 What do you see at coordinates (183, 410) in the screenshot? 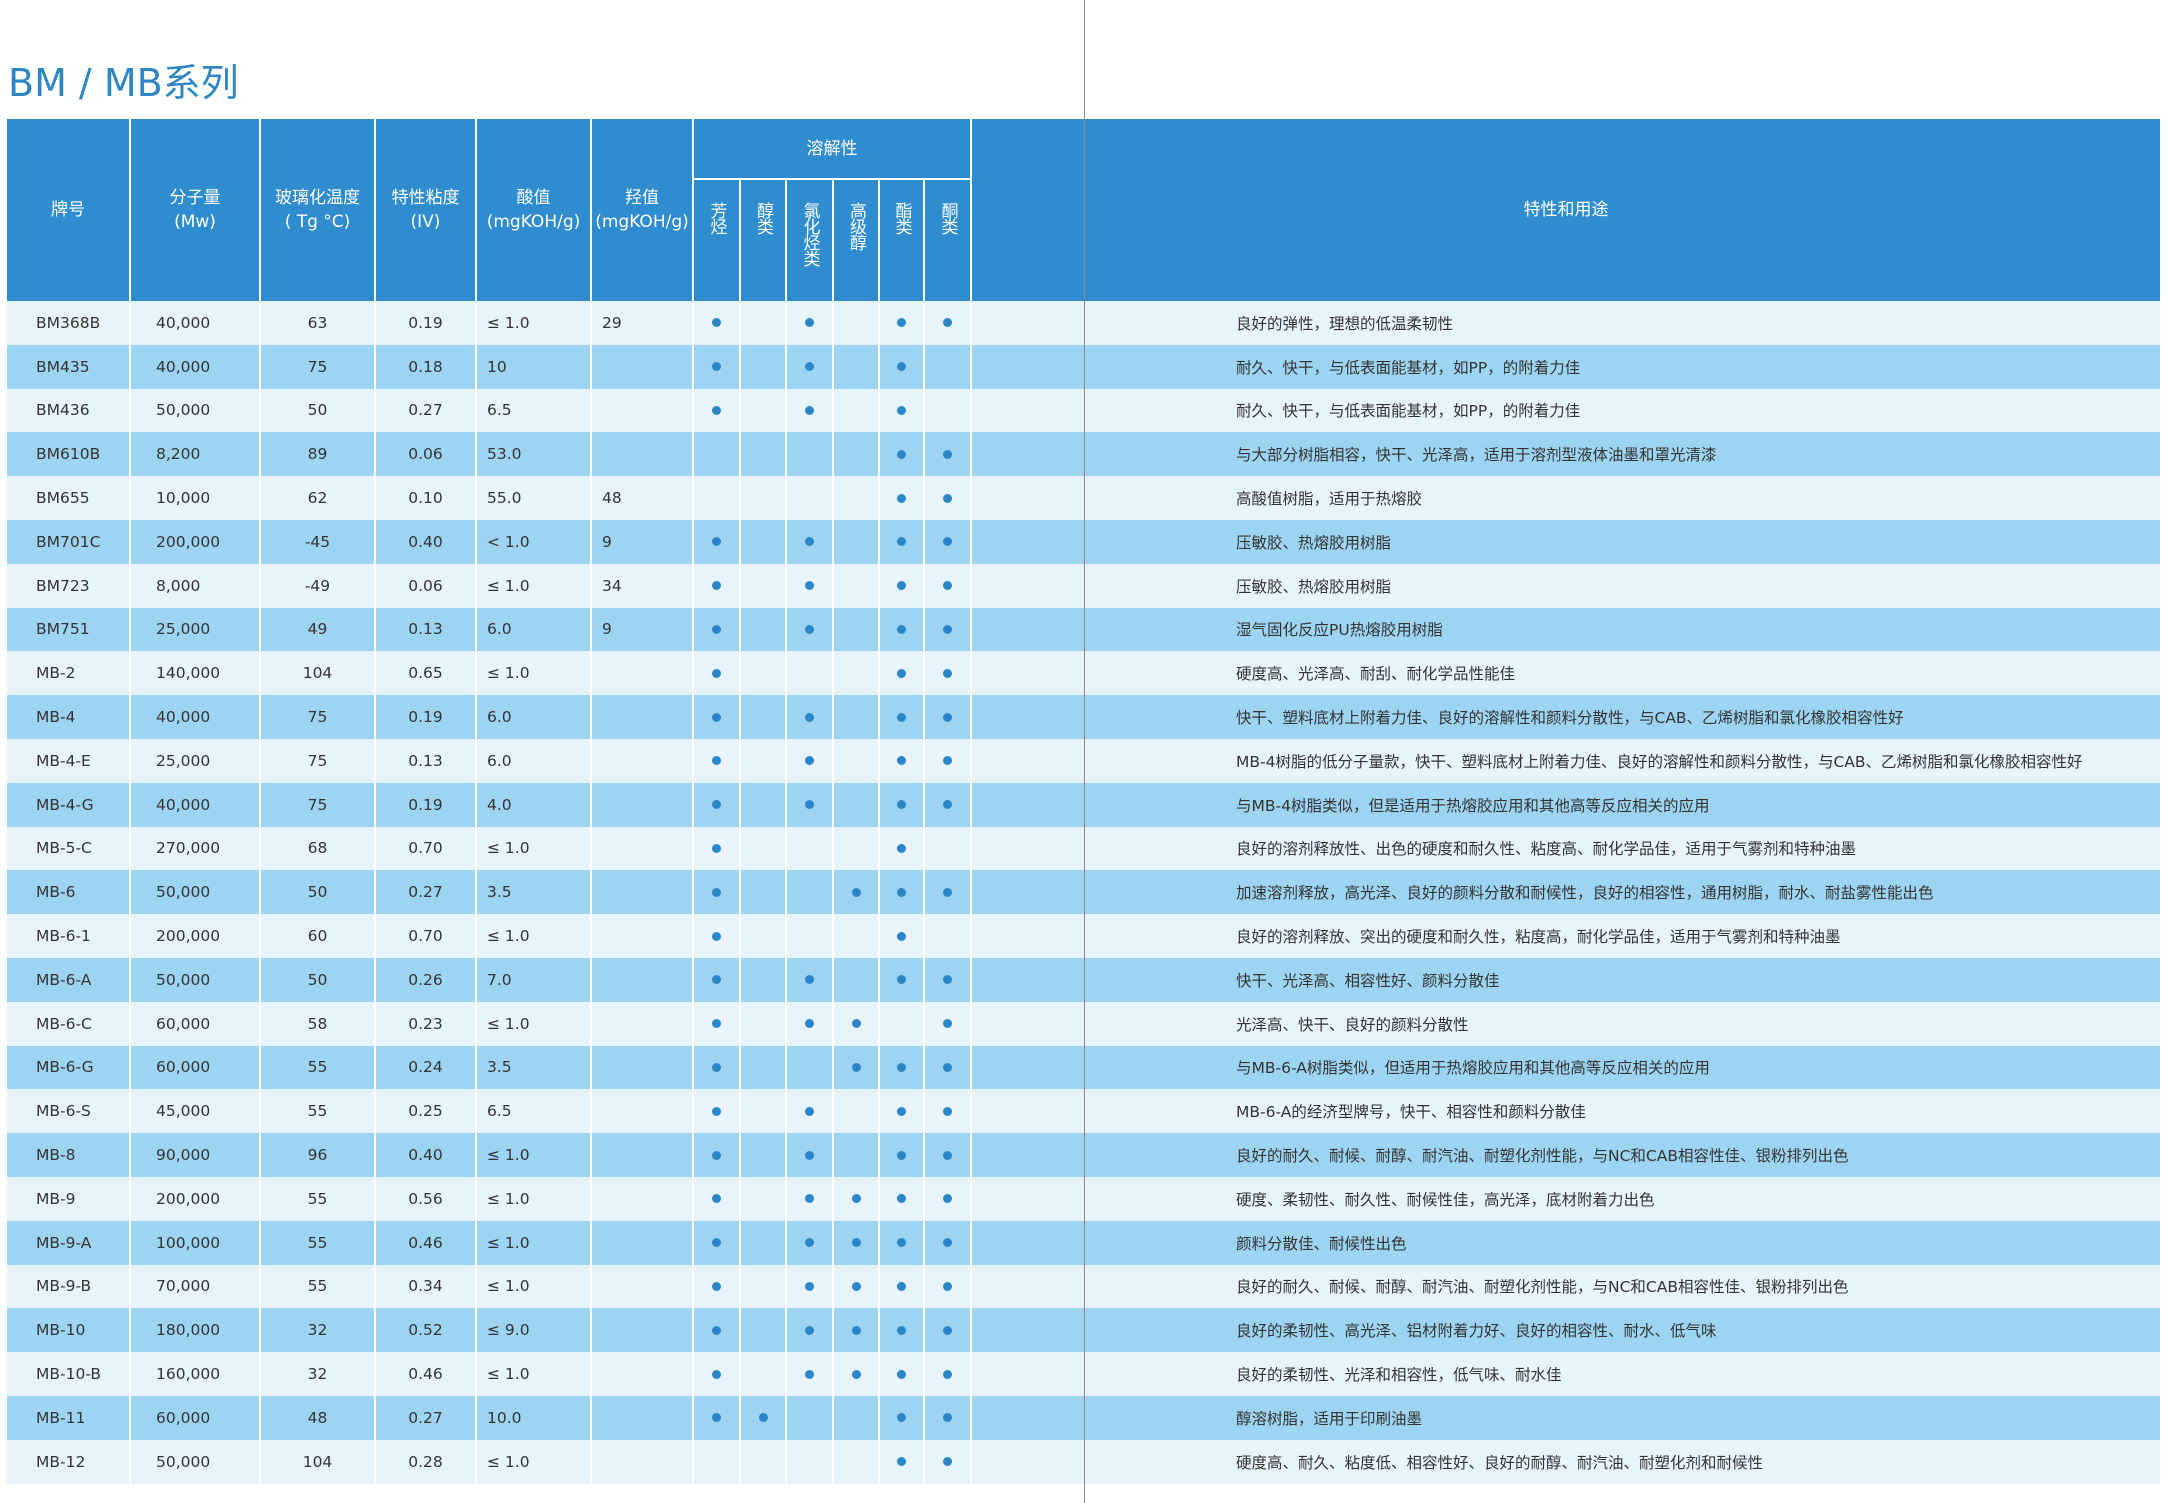
I see `cell-text: 50,000` at bounding box center [183, 410].